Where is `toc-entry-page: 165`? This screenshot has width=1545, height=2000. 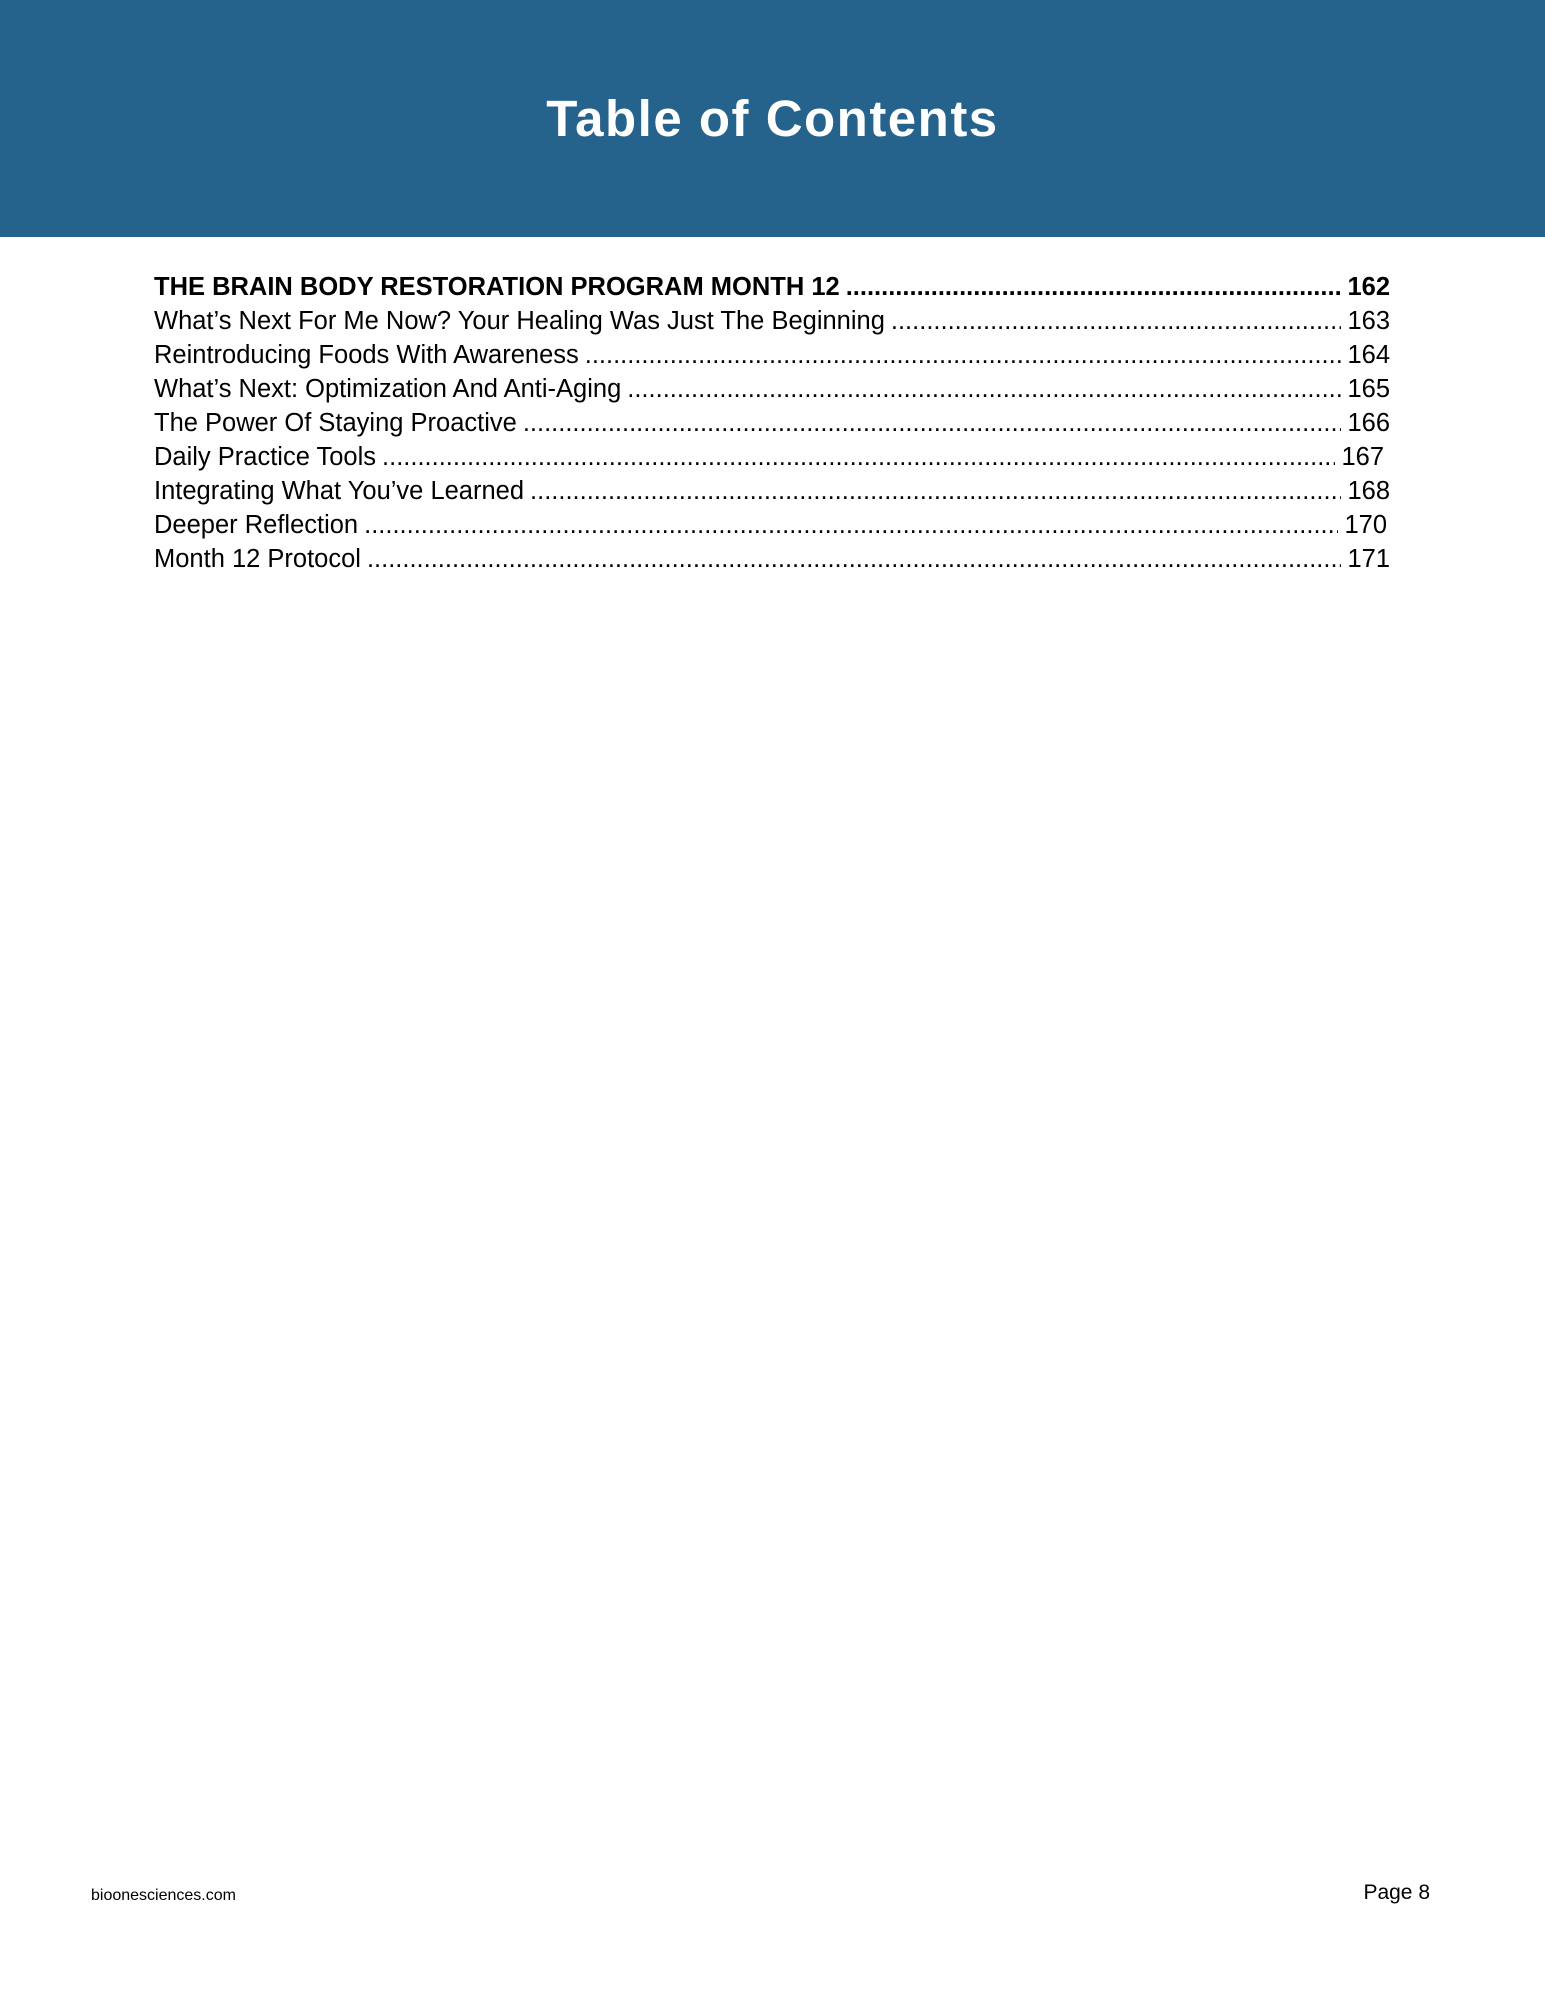
toc-entry-page: 165 is located at coordinates (1368, 389).